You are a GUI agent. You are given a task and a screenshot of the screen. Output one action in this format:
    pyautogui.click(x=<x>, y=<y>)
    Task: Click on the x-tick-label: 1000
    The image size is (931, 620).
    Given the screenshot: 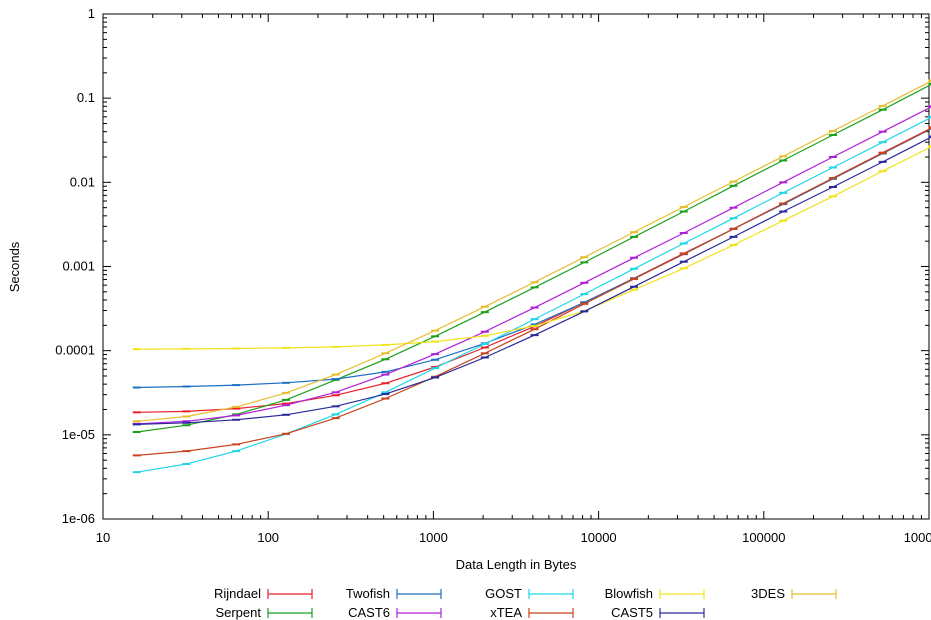 What is the action you would take?
    pyautogui.click(x=433, y=537)
    